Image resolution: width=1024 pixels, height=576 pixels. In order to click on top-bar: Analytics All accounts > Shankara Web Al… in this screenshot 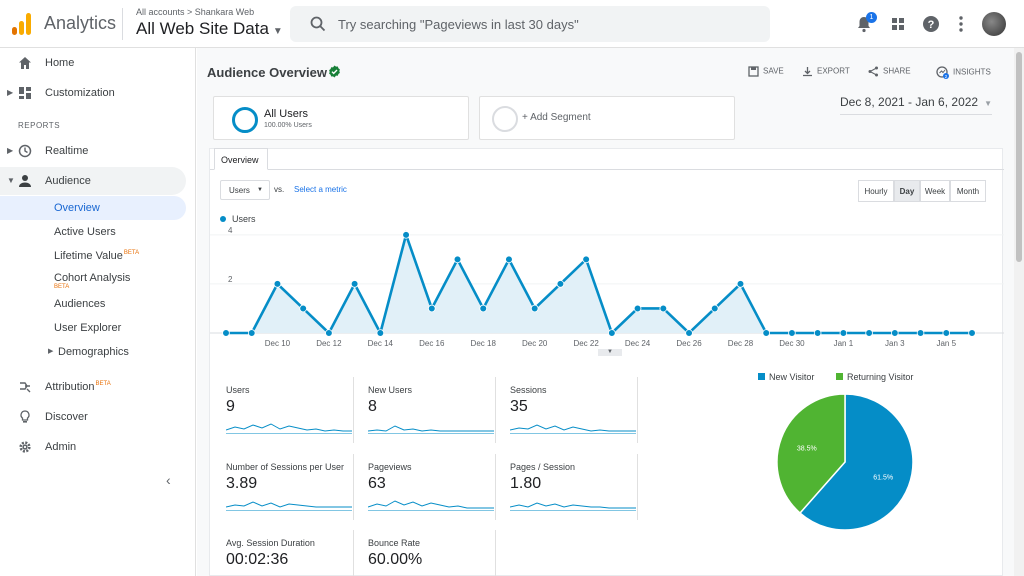, I will do `click(512, 24)`.